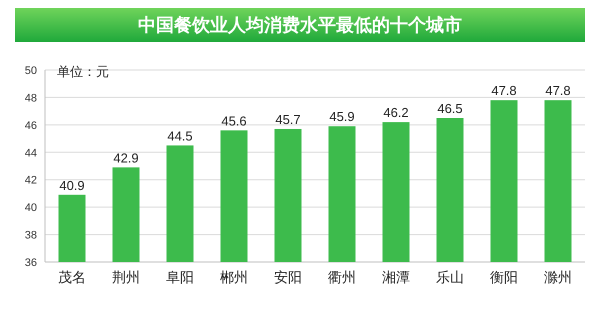 Image resolution: width=600 pixels, height=323 pixels. Describe the element at coordinates (504, 277) in the screenshot. I see `x-tick-label: 衡阳` at that location.